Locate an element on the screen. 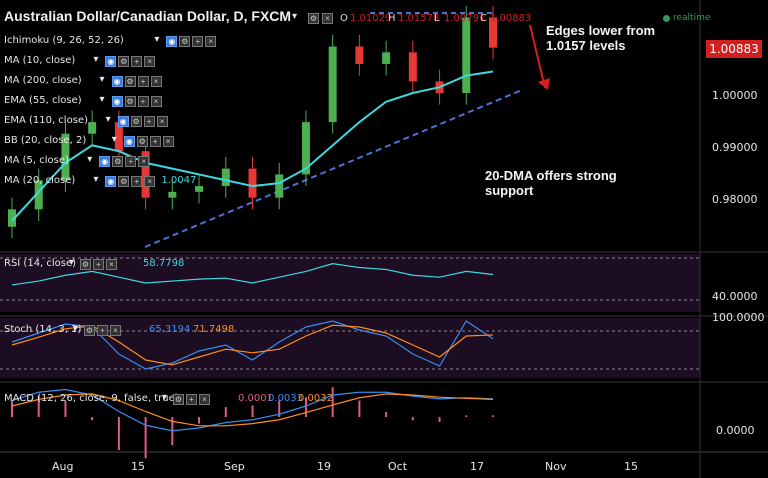  macd-settings-icon: ⚙ is located at coordinates (178, 399).